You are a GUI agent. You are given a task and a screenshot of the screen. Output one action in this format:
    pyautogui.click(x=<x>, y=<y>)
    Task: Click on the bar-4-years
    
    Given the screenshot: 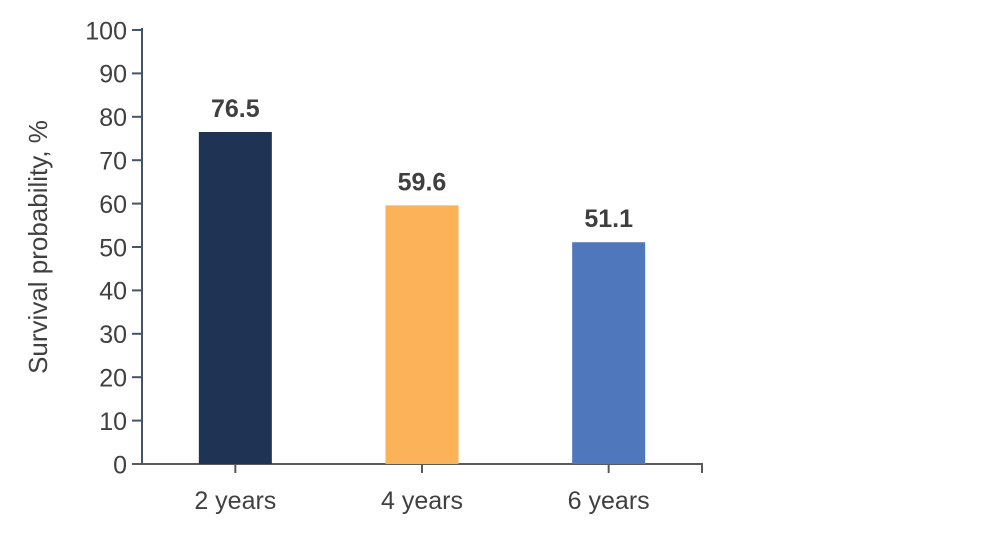 What is the action you would take?
    pyautogui.click(x=422, y=334)
    